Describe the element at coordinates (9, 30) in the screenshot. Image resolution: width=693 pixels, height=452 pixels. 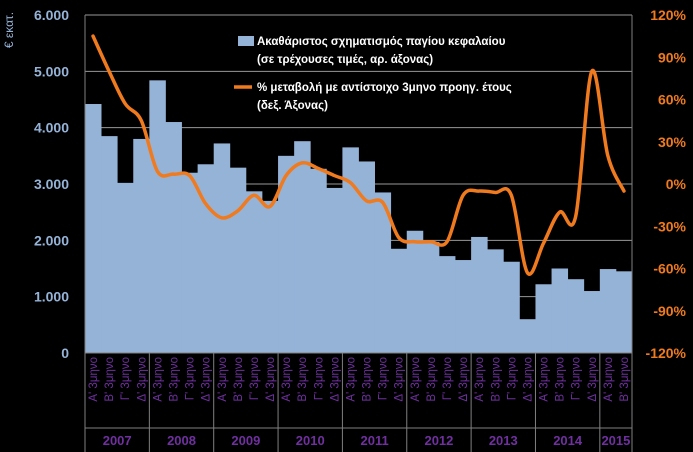
I see `left-axis-label: € εκατ.` at that location.